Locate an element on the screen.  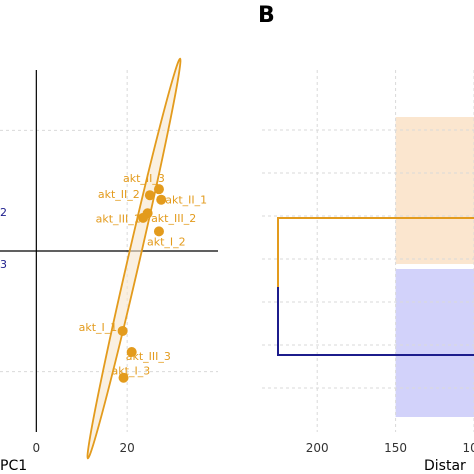
dendrogram-branch-orange is located at coordinates (375, 252).